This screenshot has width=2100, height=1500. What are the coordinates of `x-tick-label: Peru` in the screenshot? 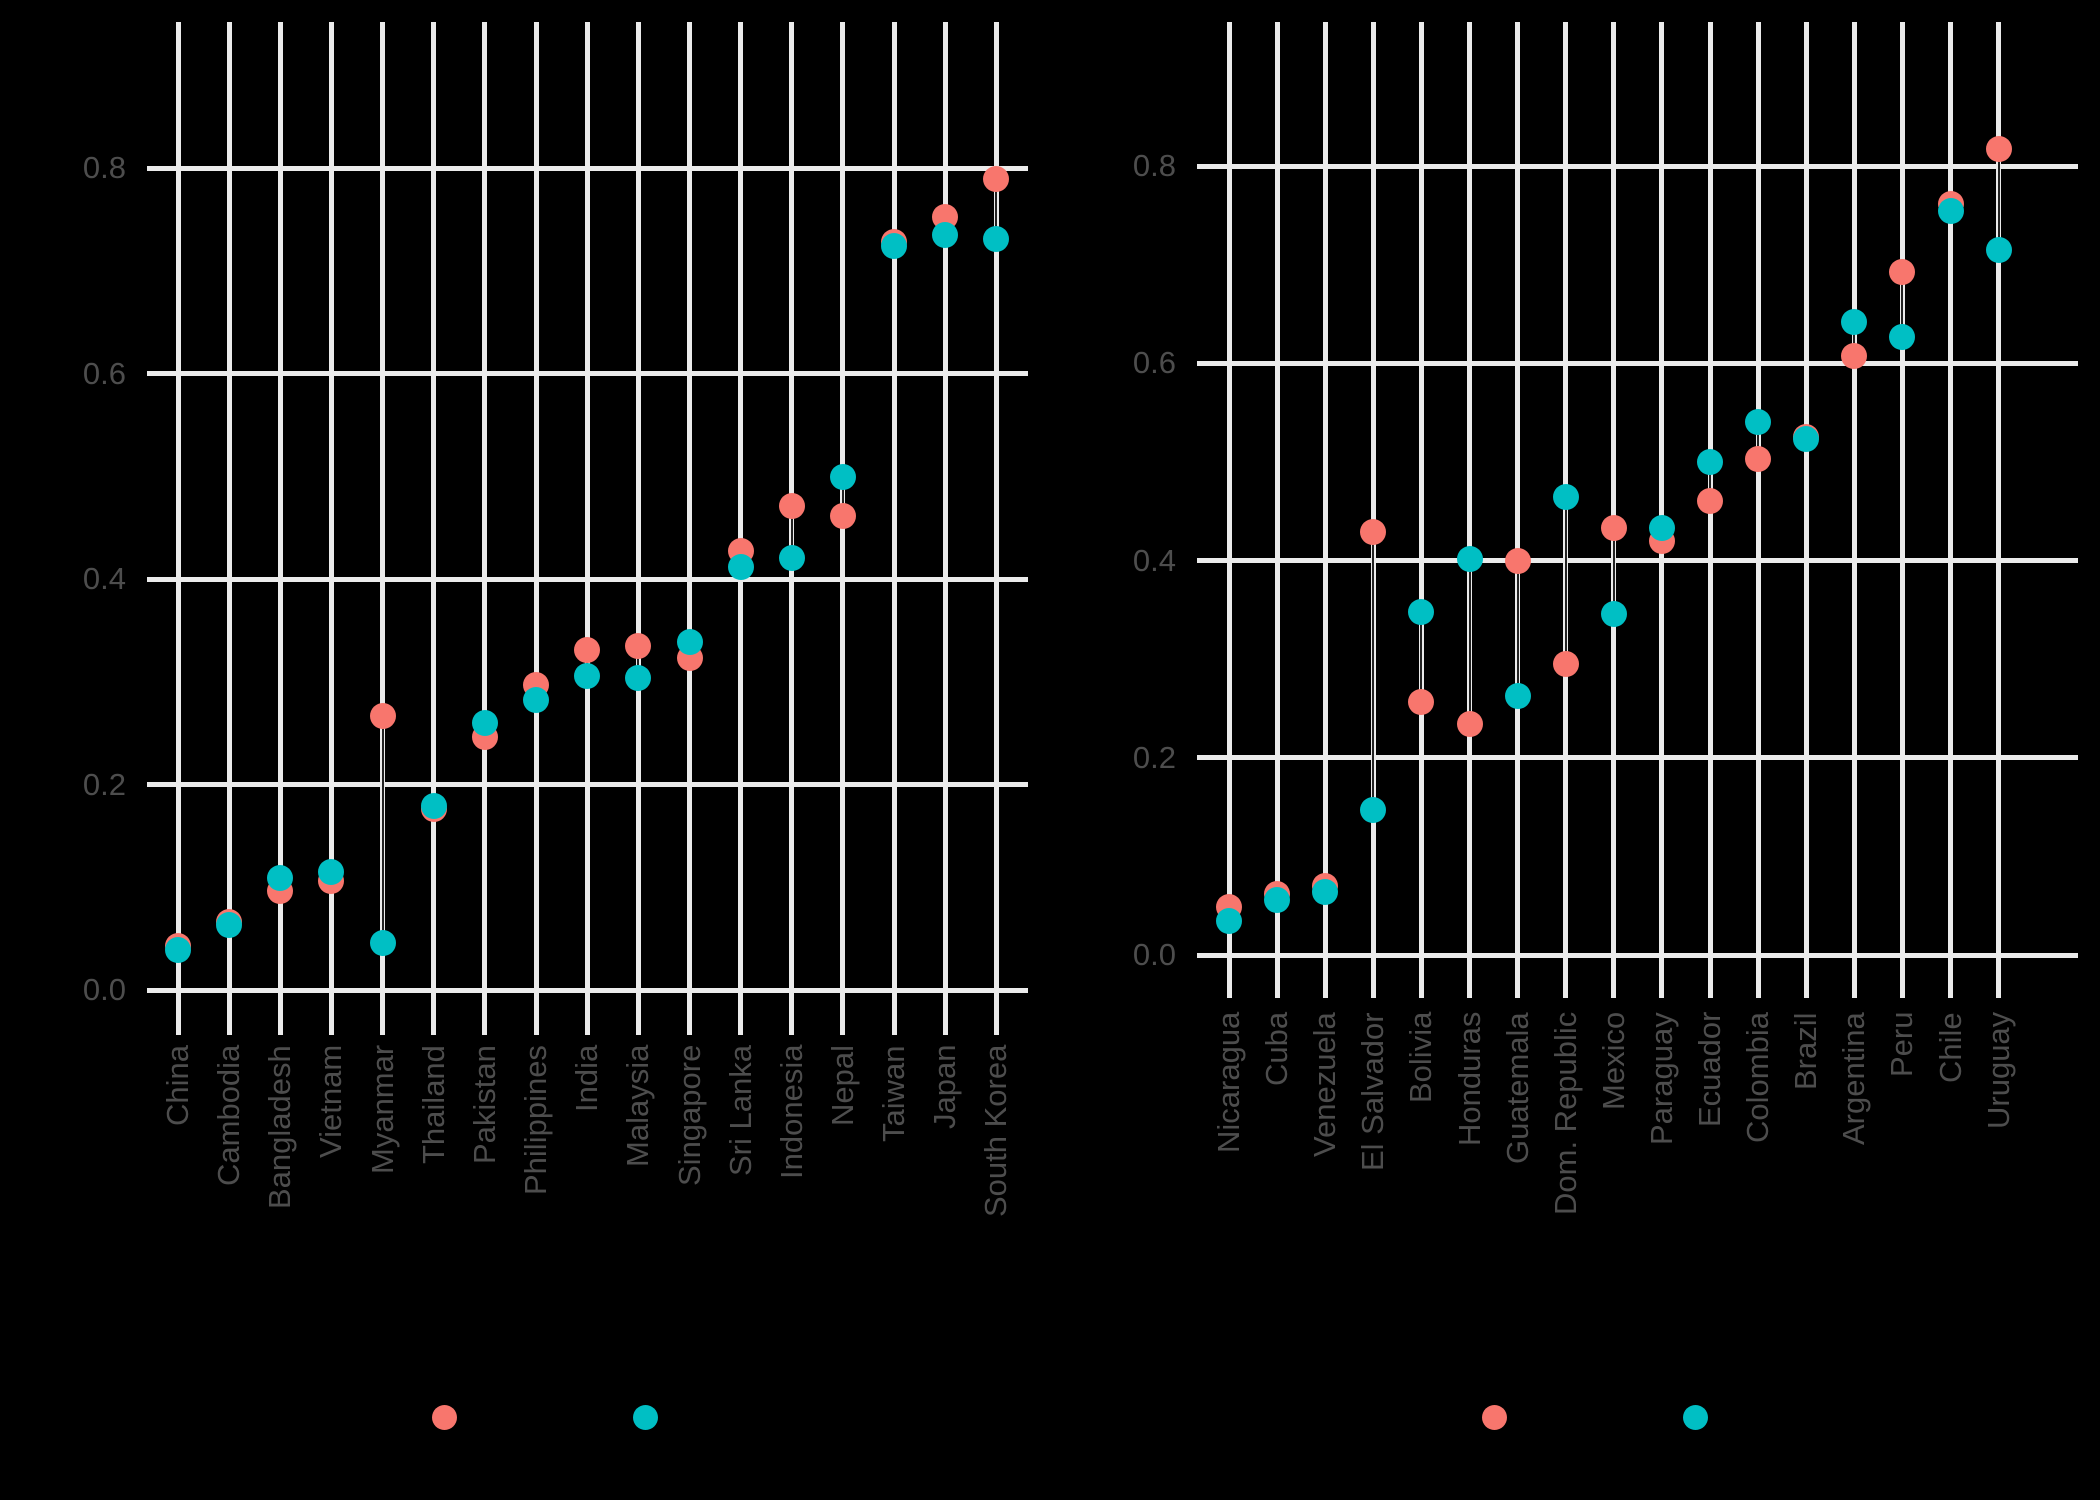 It's located at (1902, 1044).